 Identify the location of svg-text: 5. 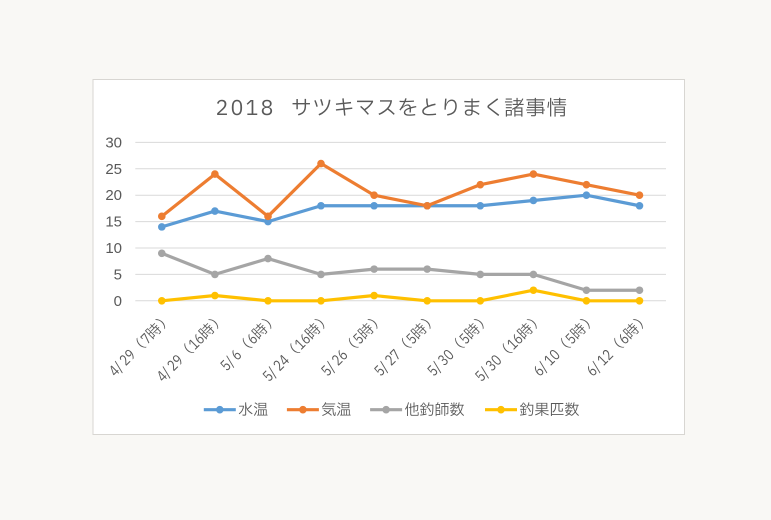
(118, 274).